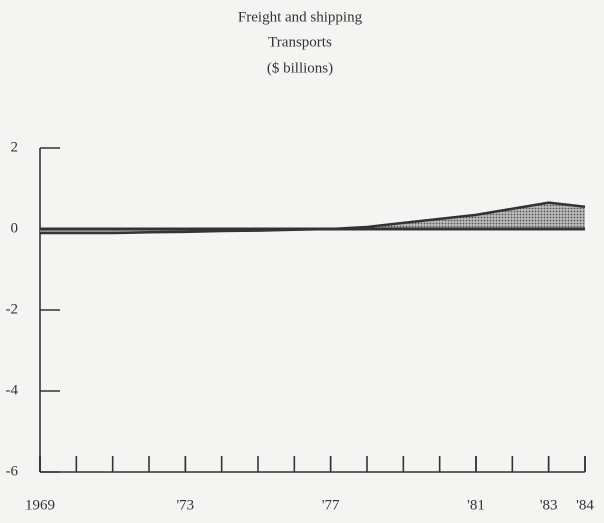 Image resolution: width=604 pixels, height=523 pixels. Describe the element at coordinates (585, 505) in the screenshot. I see `x-tick-label: '84` at that location.